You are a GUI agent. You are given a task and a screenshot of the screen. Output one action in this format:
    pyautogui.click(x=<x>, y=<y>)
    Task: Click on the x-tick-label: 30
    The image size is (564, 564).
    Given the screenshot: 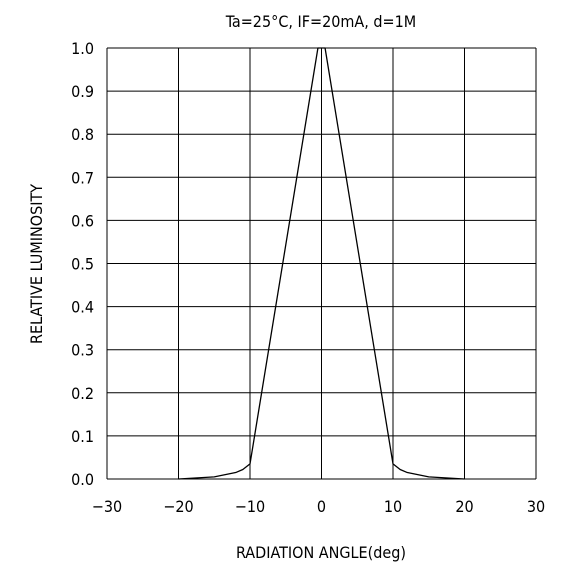 What is the action you would take?
    pyautogui.click(x=536, y=506)
    